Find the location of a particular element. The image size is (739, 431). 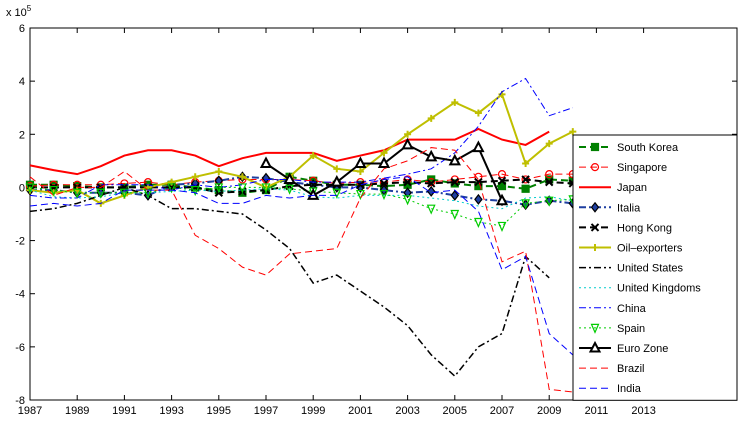

y-tick-label: 4 is located at coordinates (22, 82).